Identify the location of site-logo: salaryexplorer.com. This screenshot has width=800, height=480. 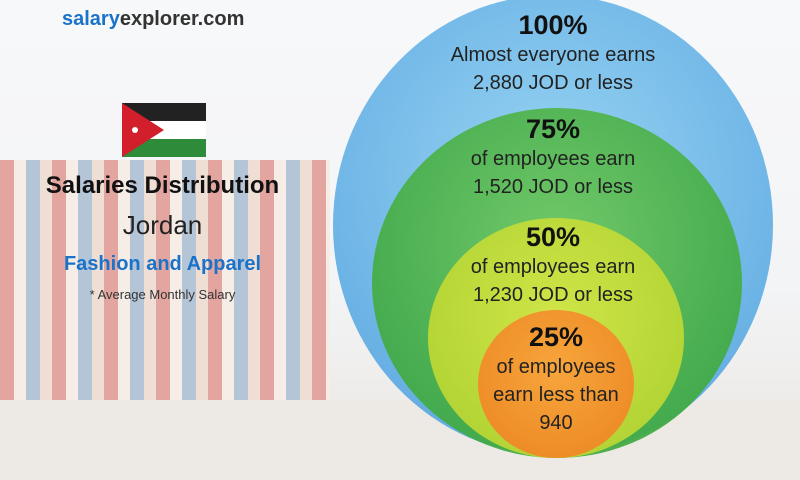
(153, 19).